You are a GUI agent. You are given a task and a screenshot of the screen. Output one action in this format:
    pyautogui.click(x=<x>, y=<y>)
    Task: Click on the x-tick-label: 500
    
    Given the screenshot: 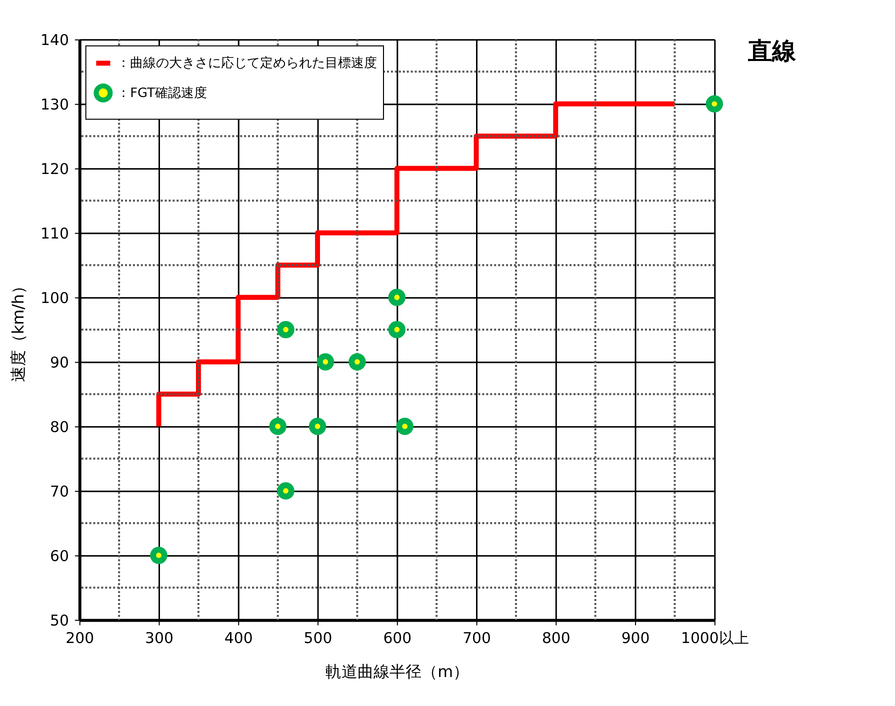 What is the action you would take?
    pyautogui.click(x=318, y=638)
    